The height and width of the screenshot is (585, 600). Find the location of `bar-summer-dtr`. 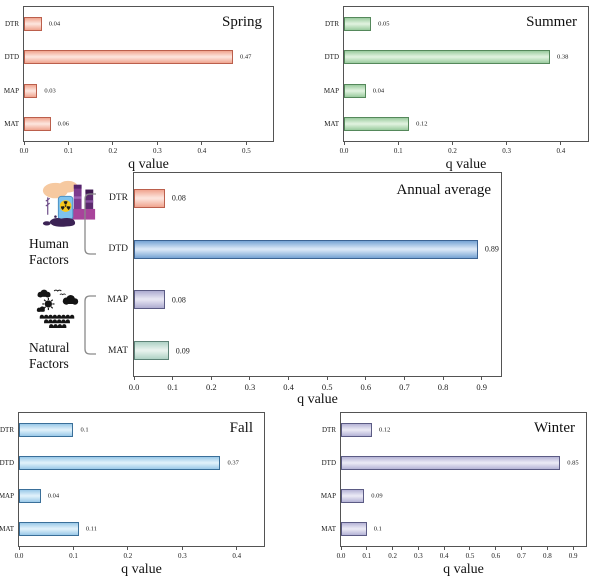

bar-summer-dtr is located at coordinates (358, 23).